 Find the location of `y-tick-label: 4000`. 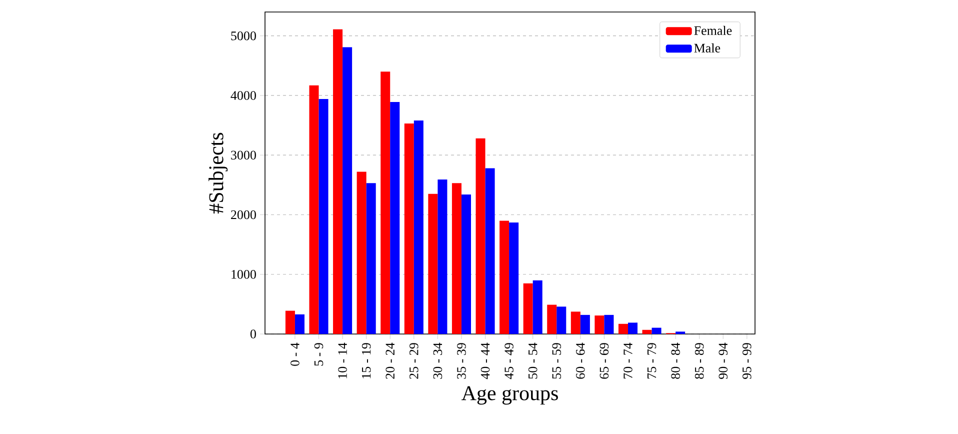

y-tick-label: 4000 is located at coordinates (243, 95).